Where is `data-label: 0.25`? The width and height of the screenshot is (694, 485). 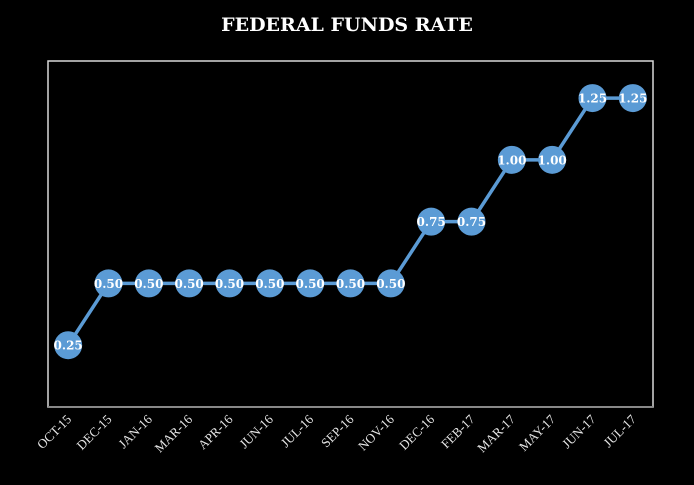
data-label: 0.25 is located at coordinates (68, 346).